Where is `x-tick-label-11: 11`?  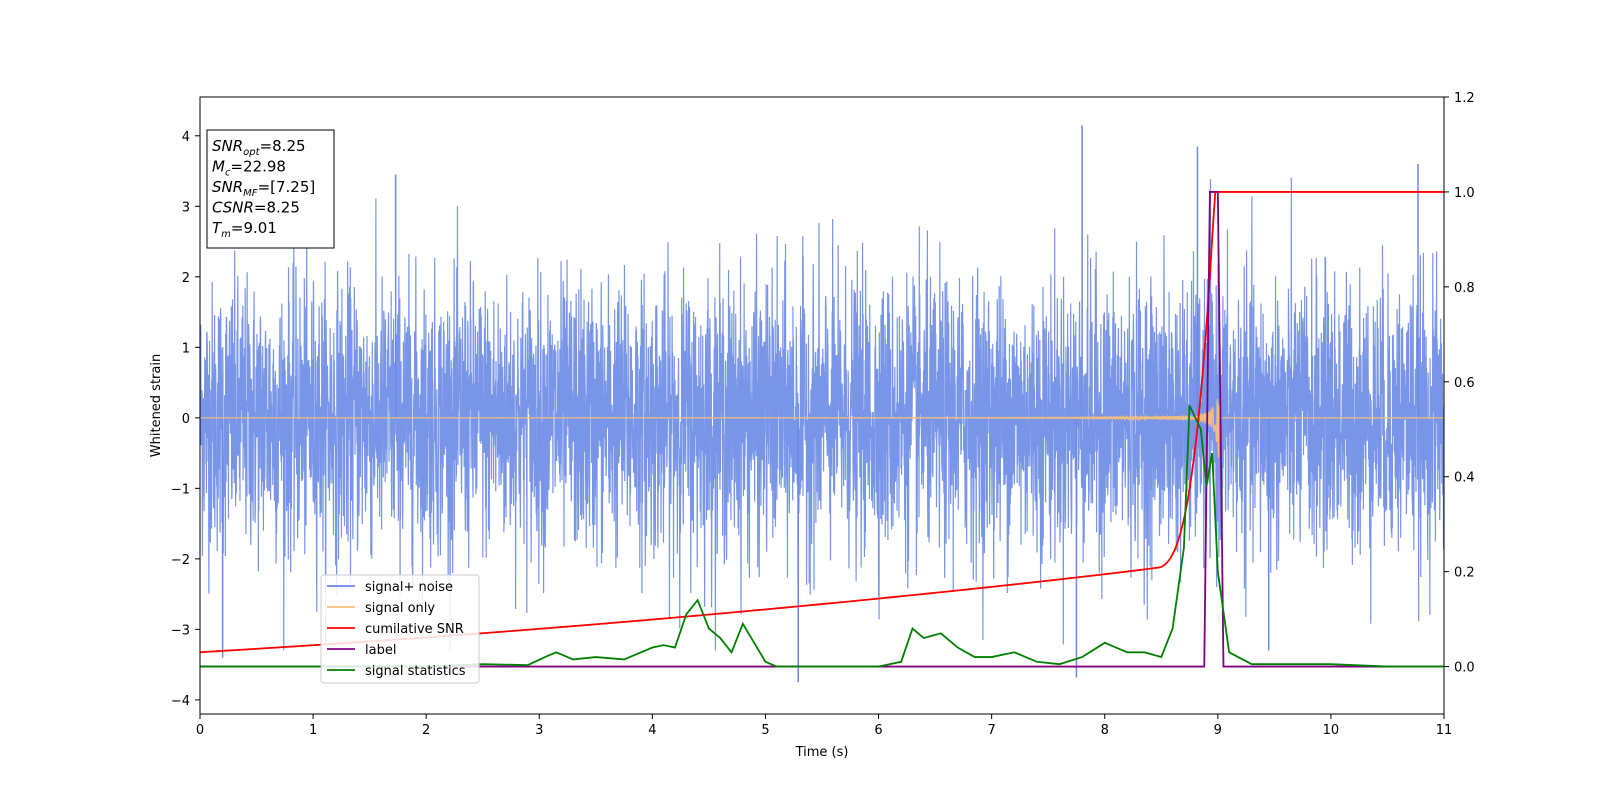 x-tick-label-11: 11 is located at coordinates (1444, 730).